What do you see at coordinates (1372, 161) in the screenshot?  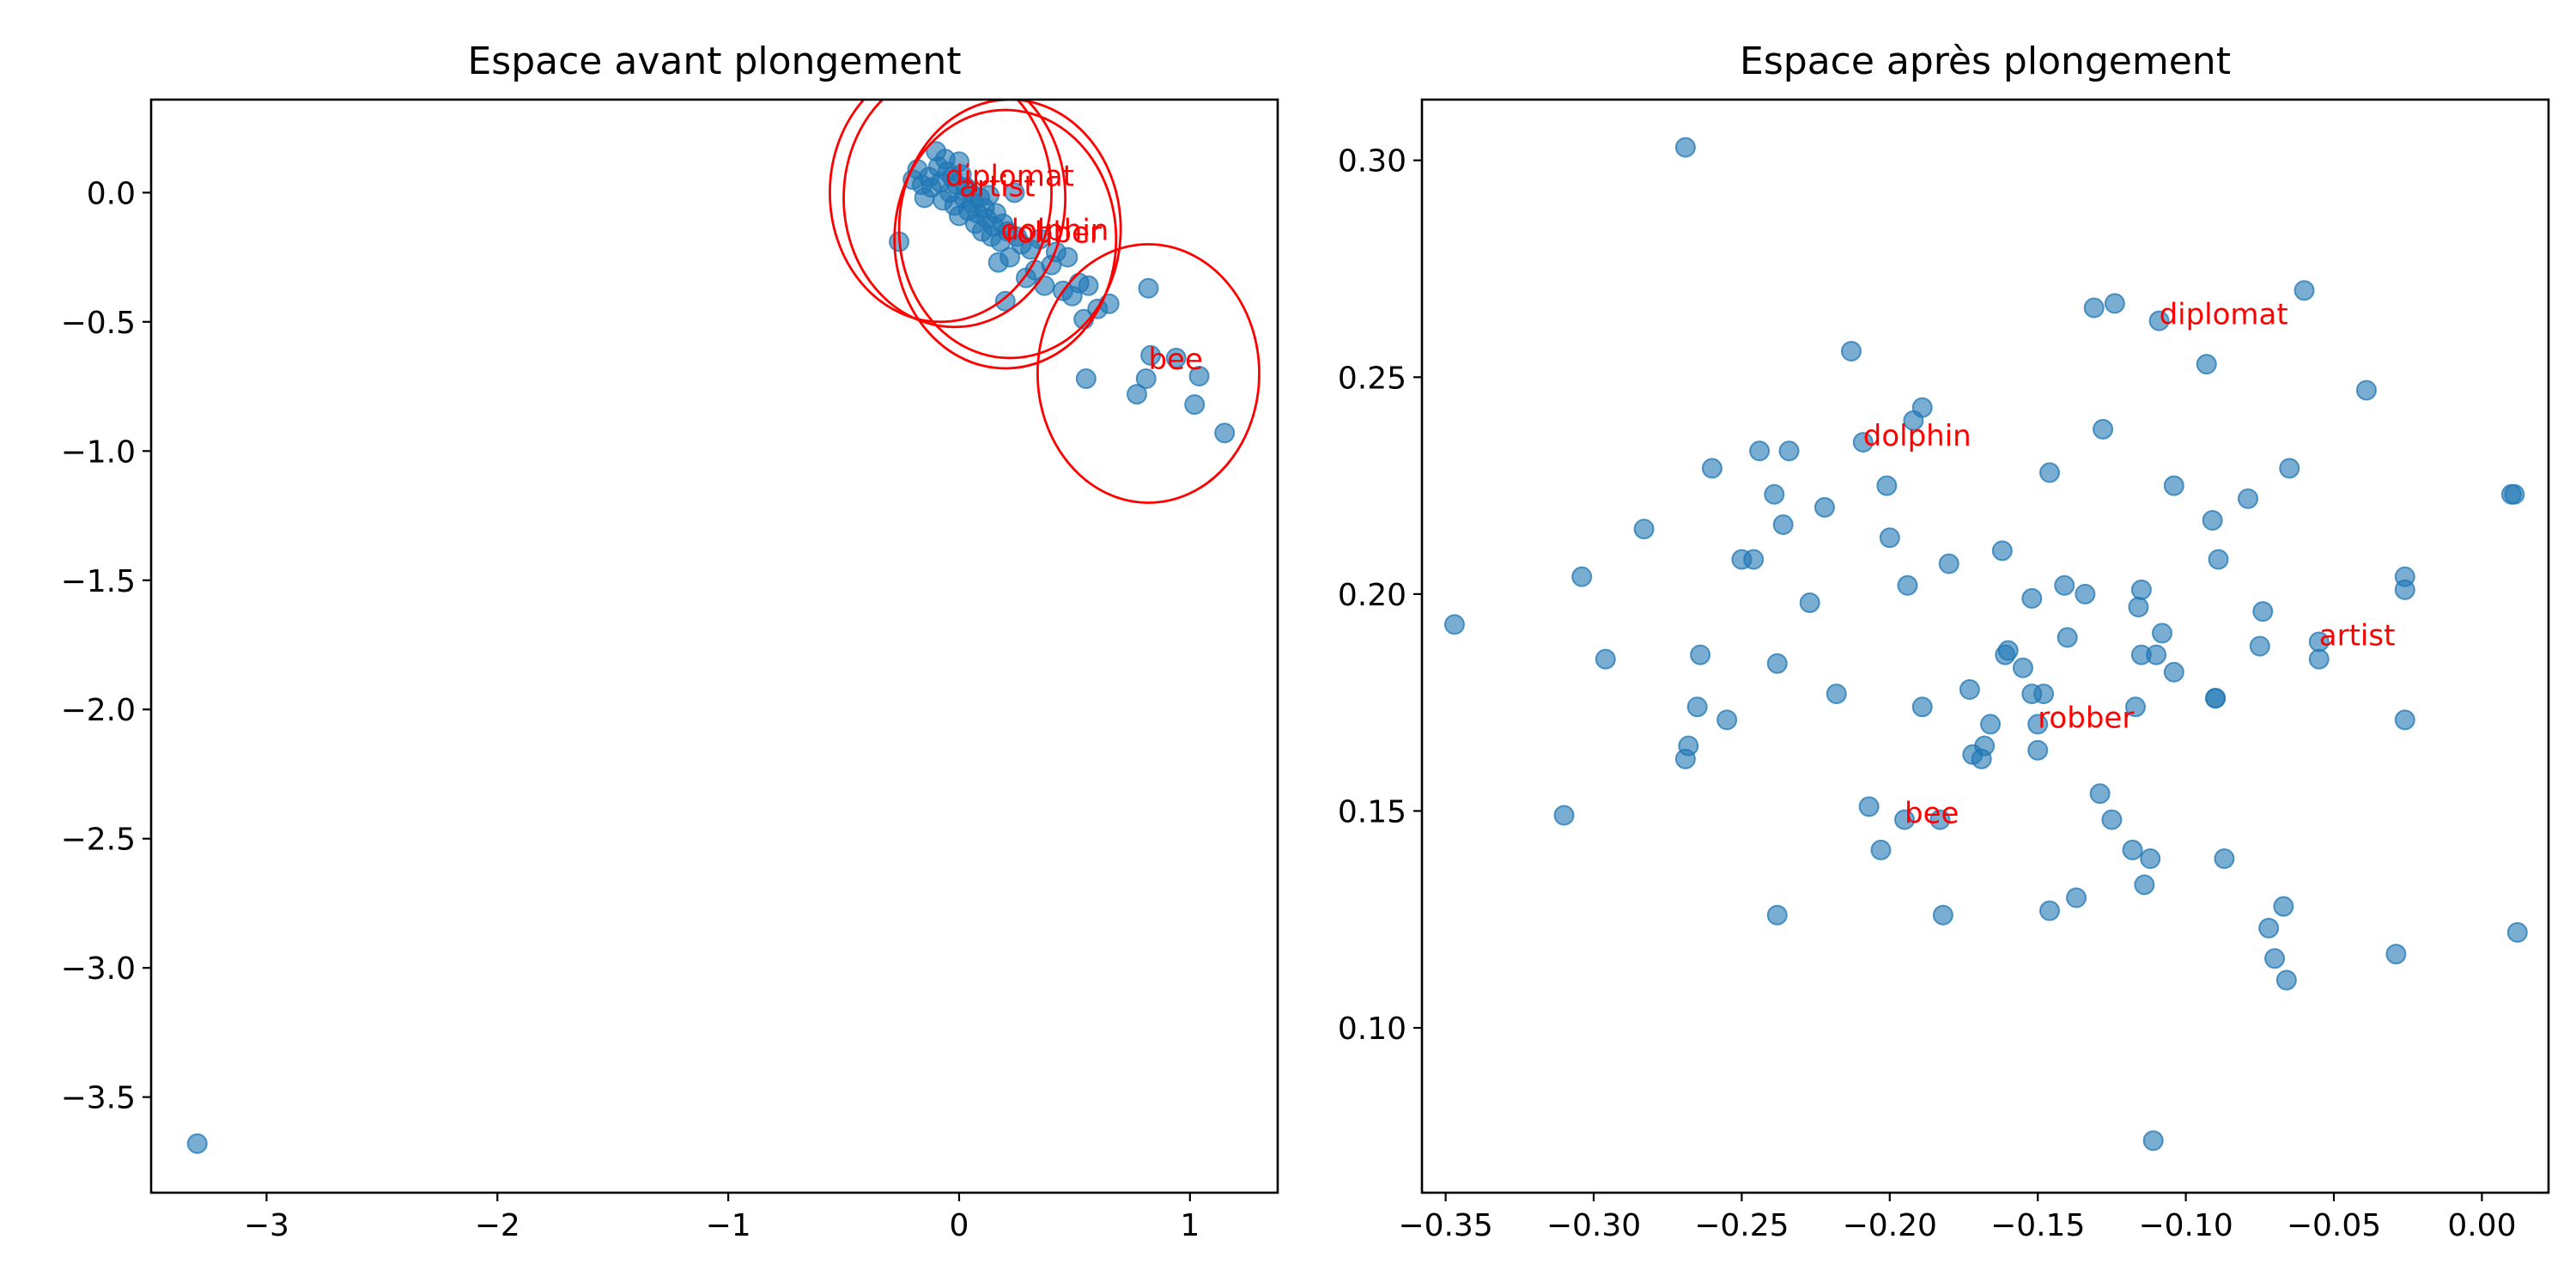 I see `y-tick-label: 0.30` at bounding box center [1372, 161].